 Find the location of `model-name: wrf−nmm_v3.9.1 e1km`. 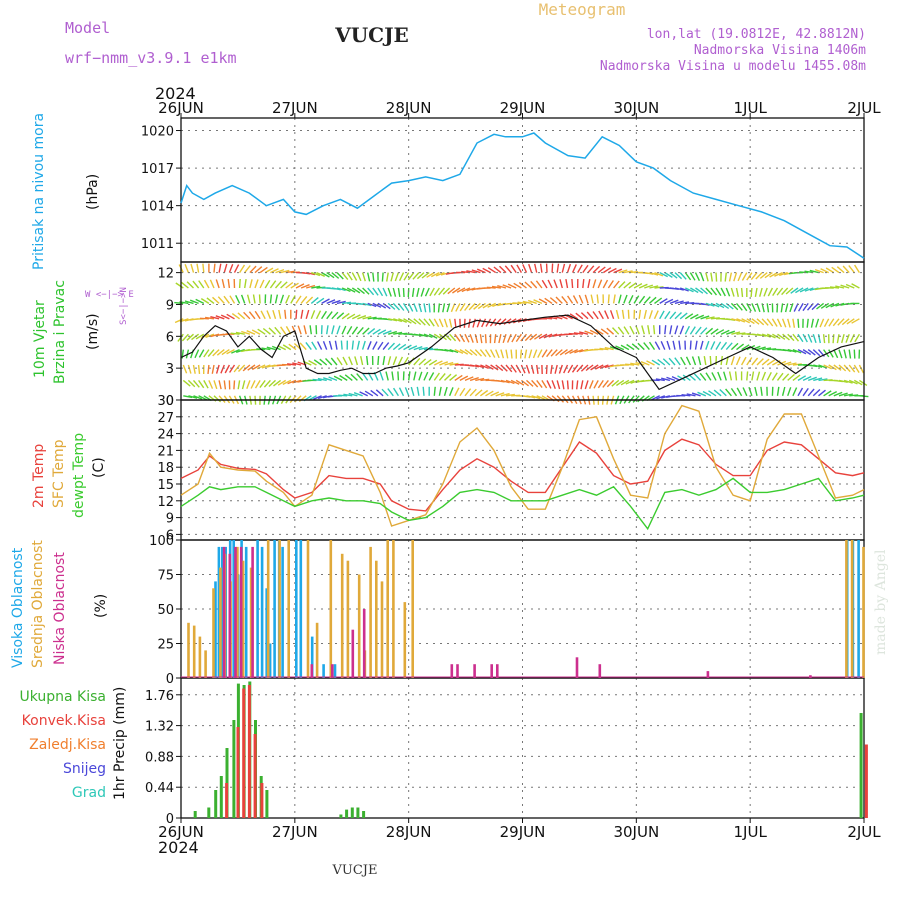

model-name: wrf−nmm_v3.9.1 e1km is located at coordinates (151, 58).